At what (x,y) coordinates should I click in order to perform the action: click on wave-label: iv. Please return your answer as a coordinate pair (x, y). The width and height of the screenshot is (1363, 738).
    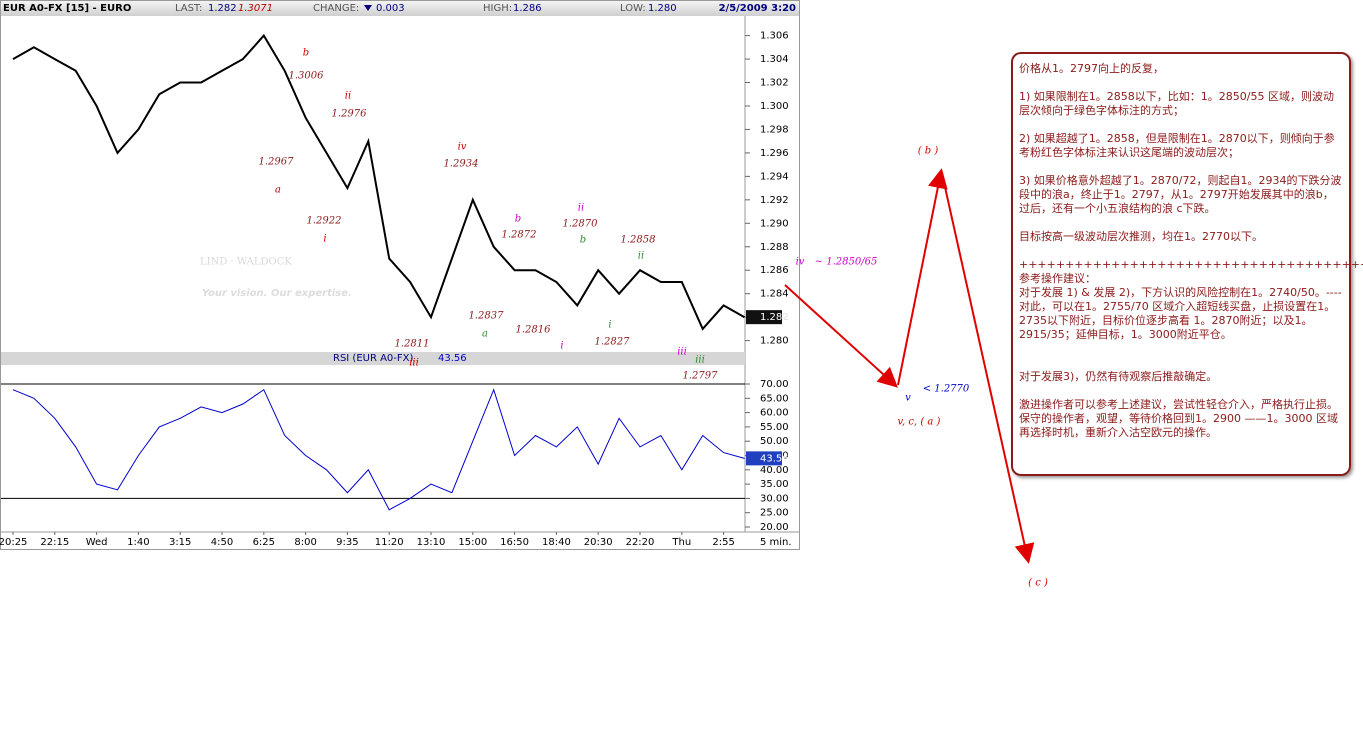
    Looking at the image, I should click on (462, 147).